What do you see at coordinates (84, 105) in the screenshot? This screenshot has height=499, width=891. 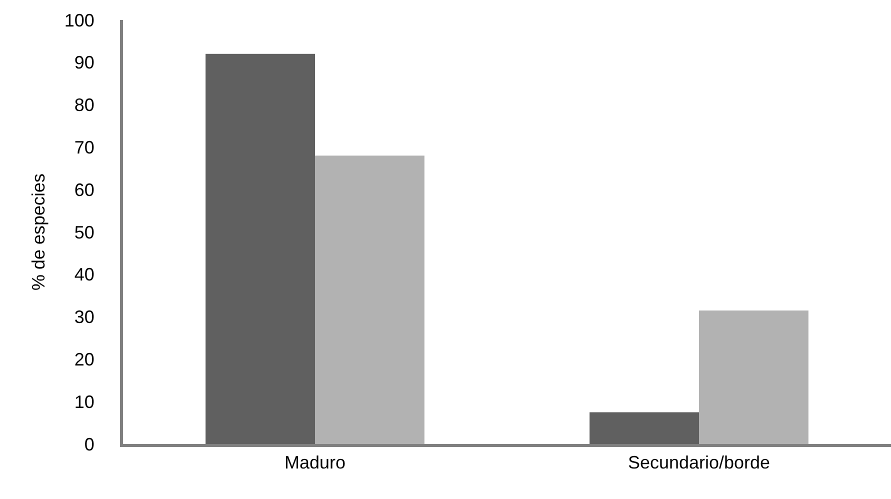 I see `y-tick-label: 80` at bounding box center [84, 105].